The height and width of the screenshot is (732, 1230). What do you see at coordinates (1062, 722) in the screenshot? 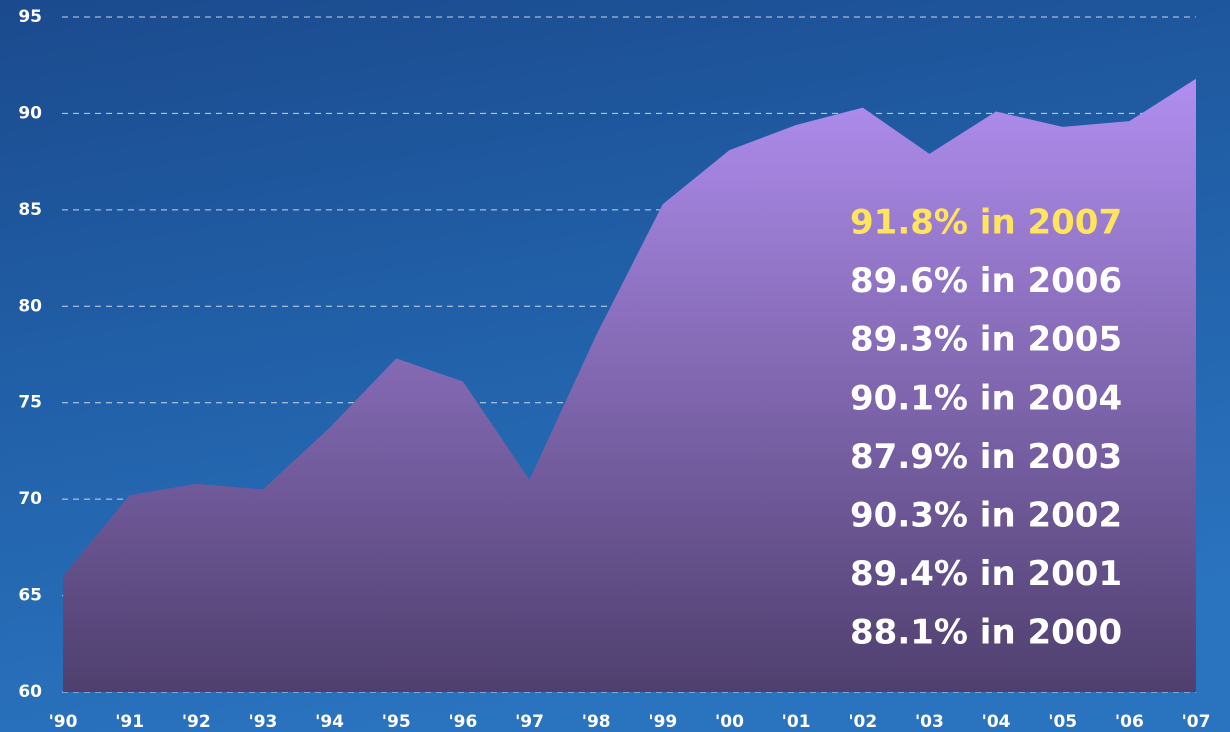
I see `x-tick-label: '05` at bounding box center [1062, 722].